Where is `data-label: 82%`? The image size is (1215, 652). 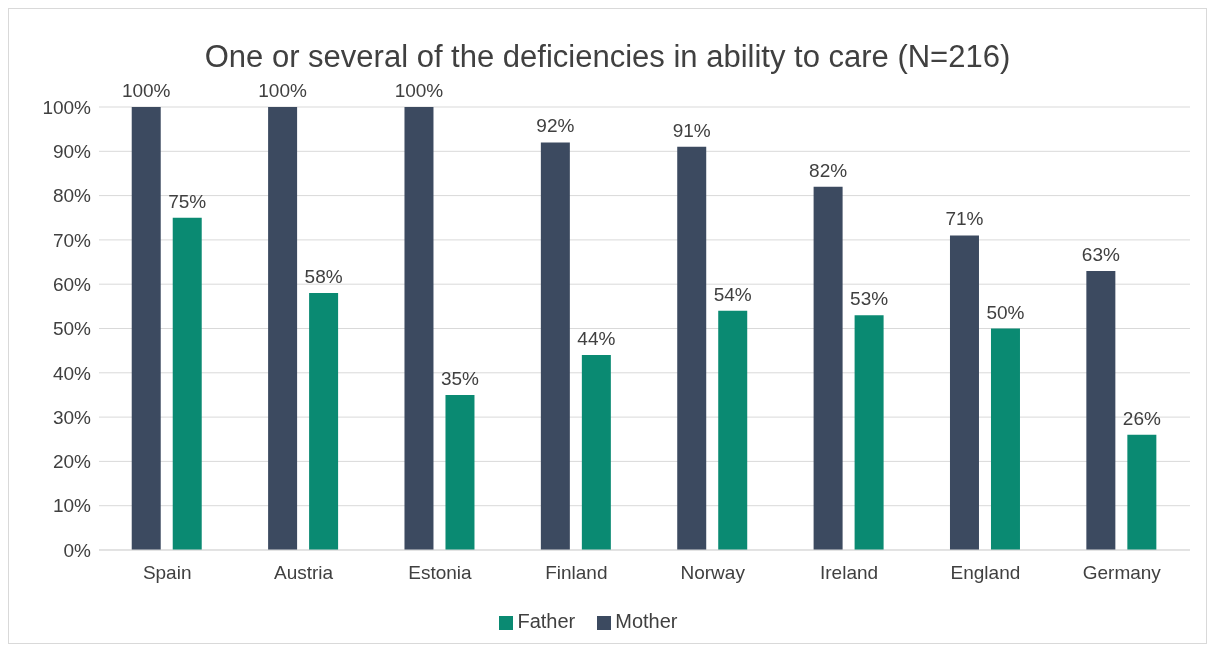
data-label: 82% is located at coordinates (828, 170).